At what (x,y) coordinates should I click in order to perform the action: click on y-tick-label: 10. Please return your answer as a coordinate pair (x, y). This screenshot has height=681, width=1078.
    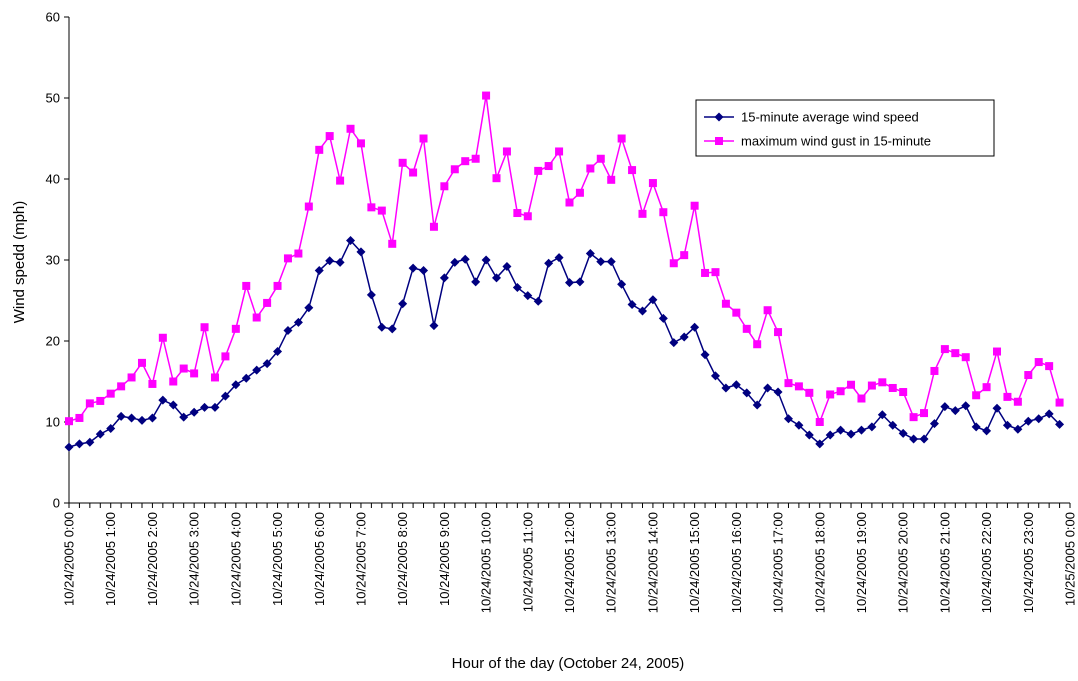
    Looking at the image, I should click on (53, 422).